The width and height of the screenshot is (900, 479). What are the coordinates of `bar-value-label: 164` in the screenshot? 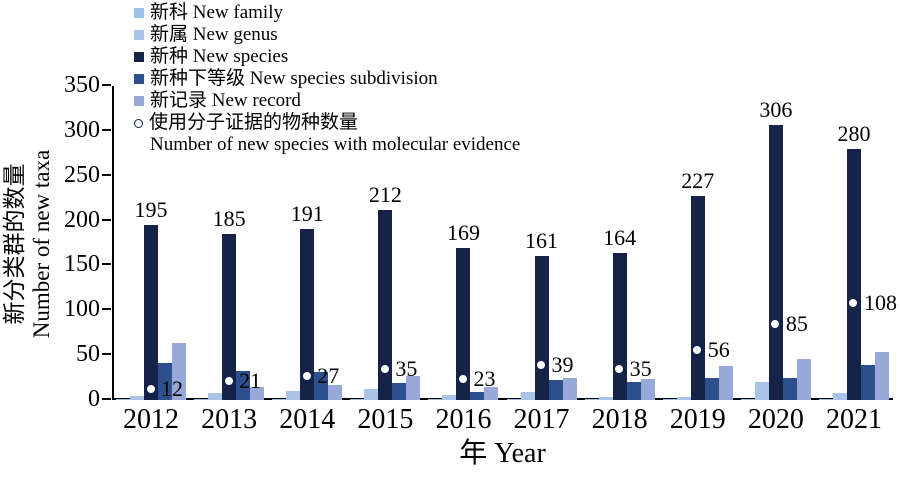 It's located at (620, 237).